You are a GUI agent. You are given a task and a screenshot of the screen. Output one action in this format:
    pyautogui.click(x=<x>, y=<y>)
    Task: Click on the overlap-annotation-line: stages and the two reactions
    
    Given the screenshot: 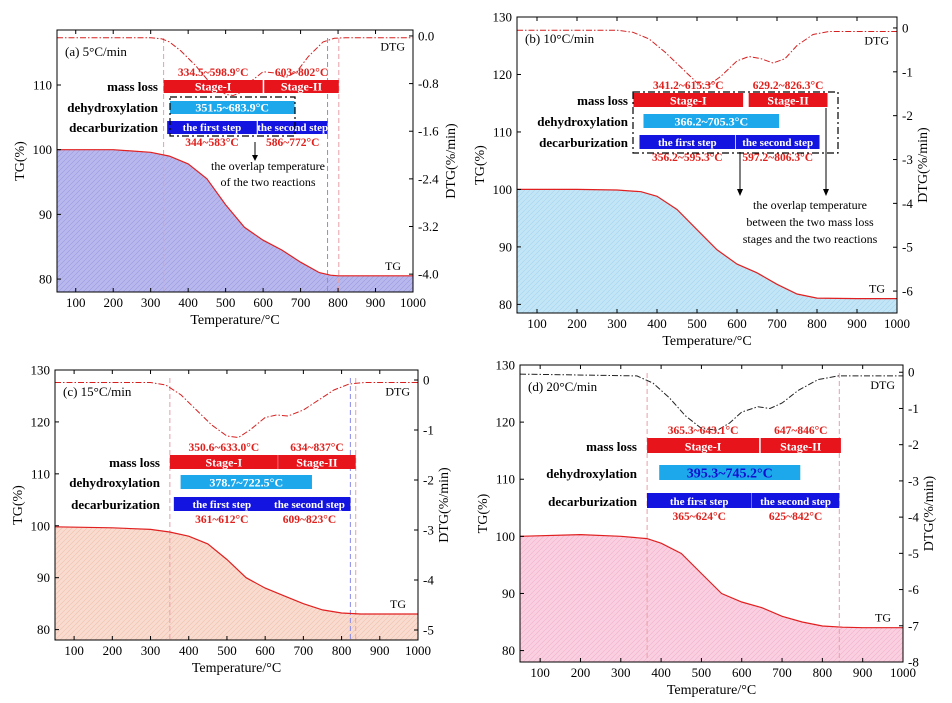 What is the action you would take?
    pyautogui.click(x=810, y=239)
    